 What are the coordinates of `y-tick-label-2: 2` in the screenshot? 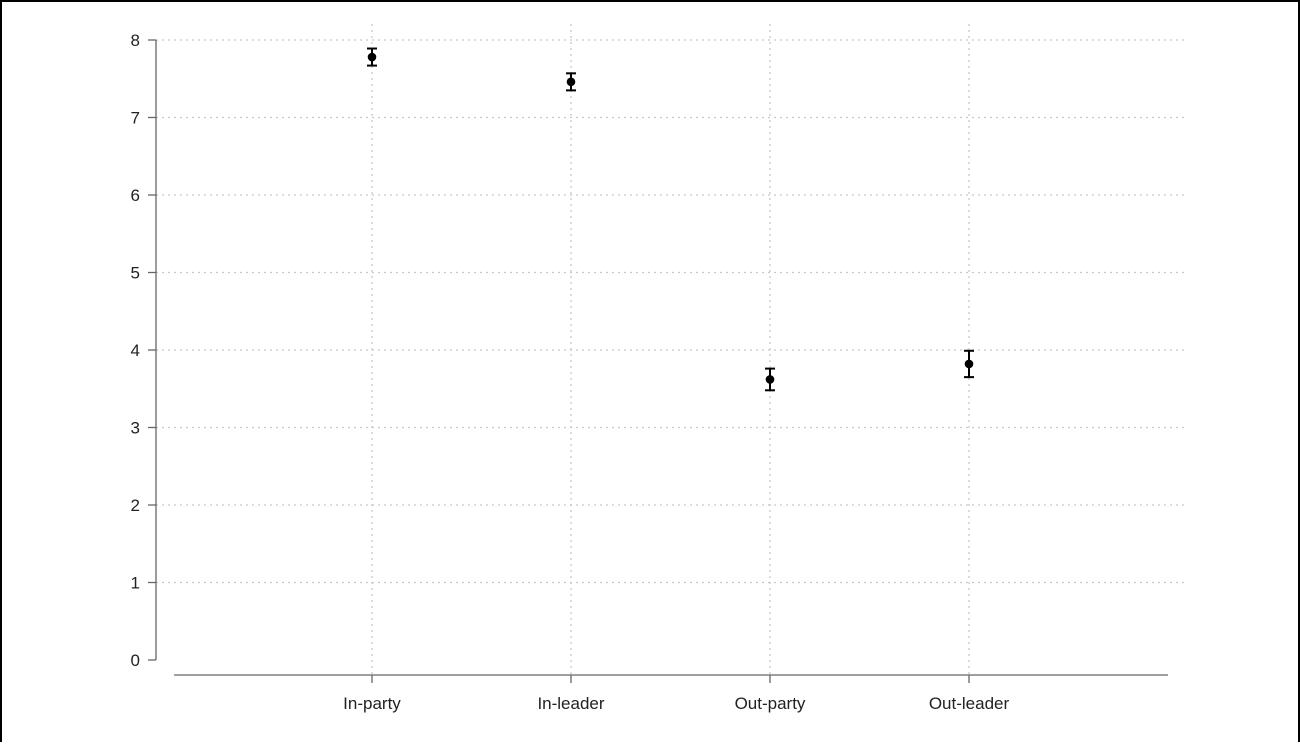 It's located at (135, 505).